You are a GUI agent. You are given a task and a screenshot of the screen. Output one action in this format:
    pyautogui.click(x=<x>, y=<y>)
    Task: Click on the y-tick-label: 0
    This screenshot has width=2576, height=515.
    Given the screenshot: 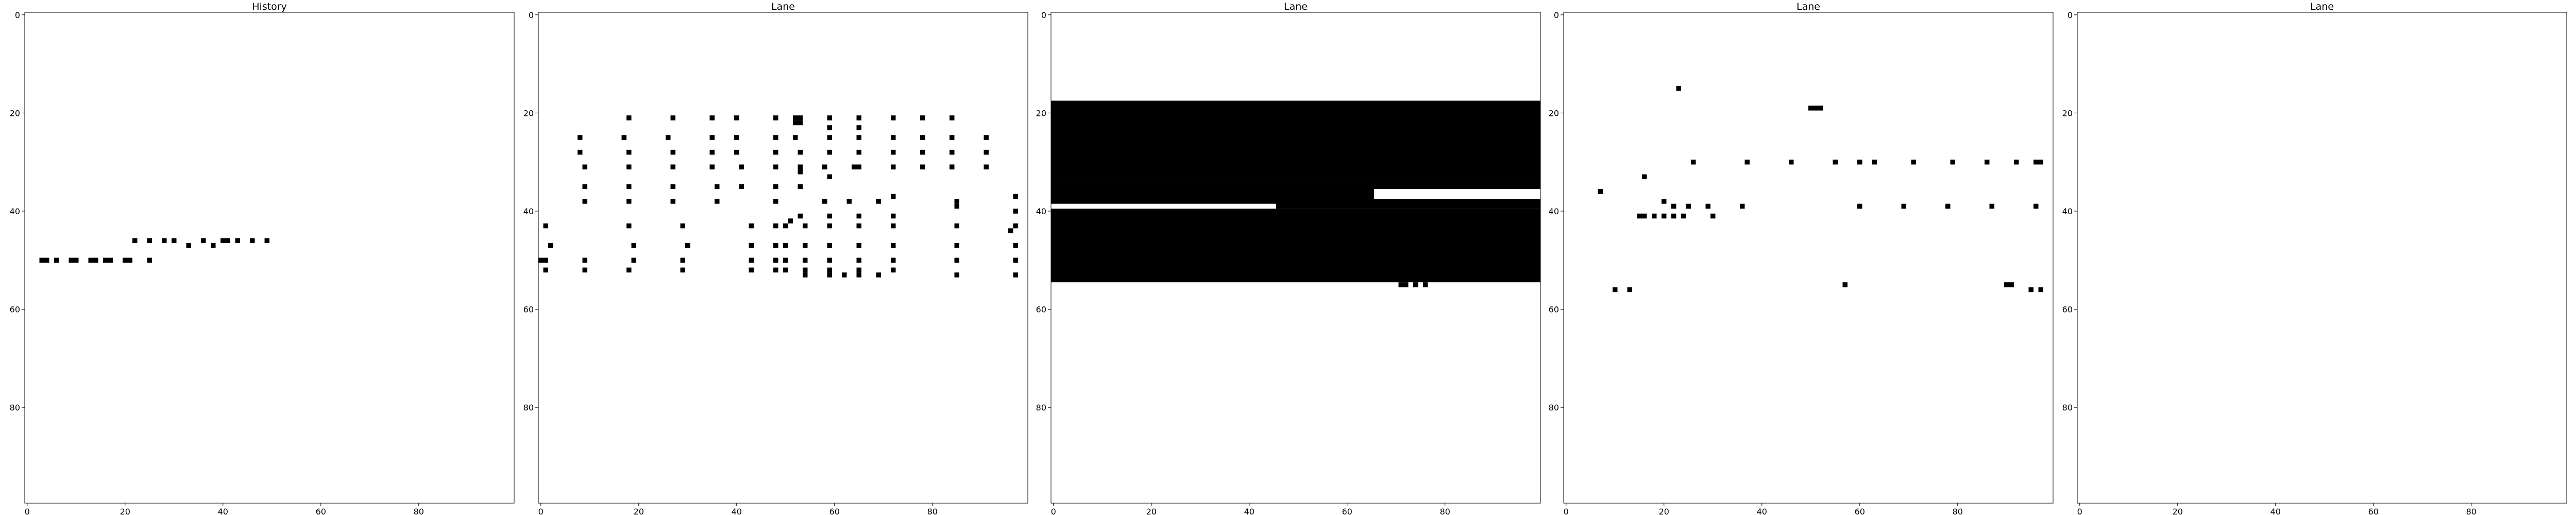 What is the action you would take?
    pyautogui.click(x=1556, y=15)
    